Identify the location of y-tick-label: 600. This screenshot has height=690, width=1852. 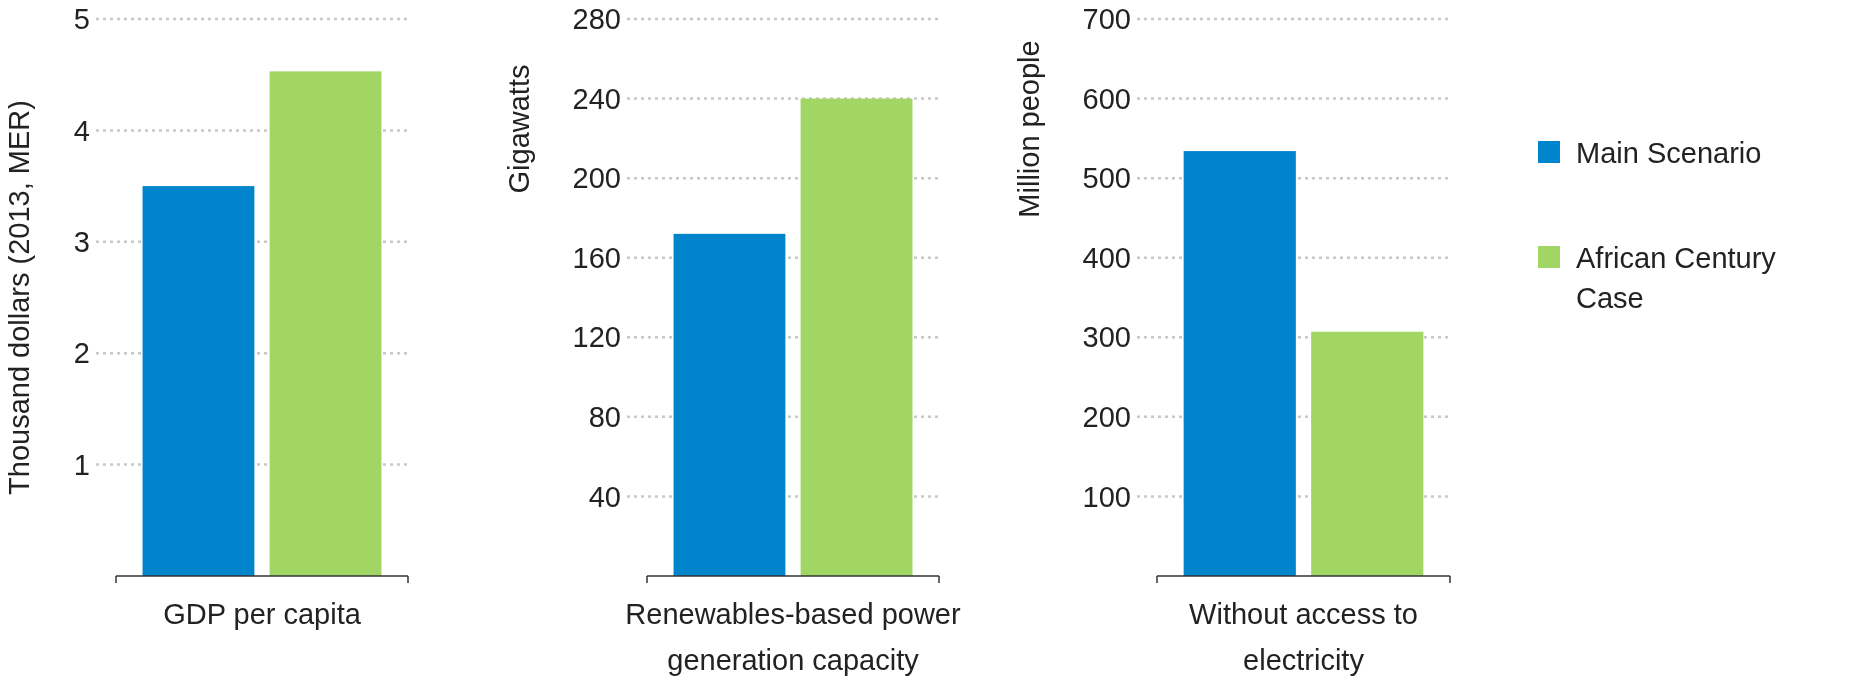
(1106, 98).